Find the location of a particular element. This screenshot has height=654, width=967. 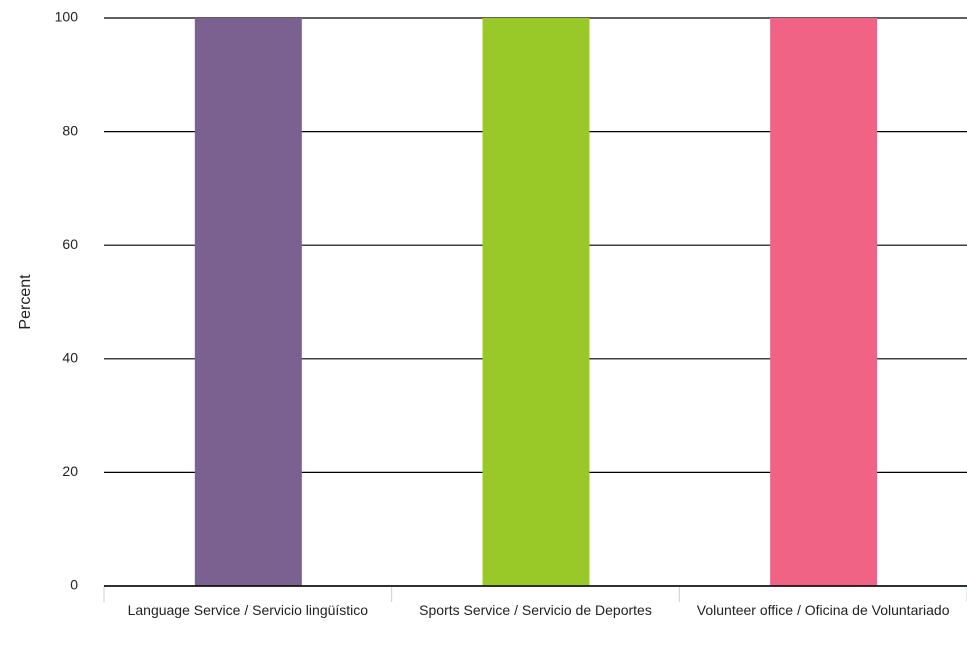

x-tick-label: Language Service / Servicio lingüístico is located at coordinates (248, 610).